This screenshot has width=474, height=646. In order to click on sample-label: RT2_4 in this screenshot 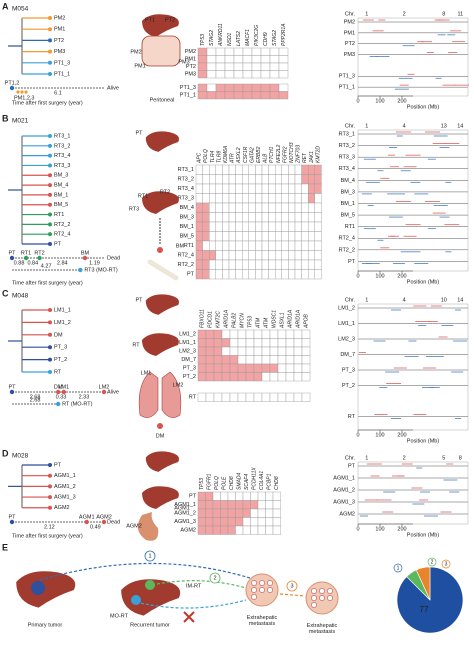, I will do `click(186, 256)`.